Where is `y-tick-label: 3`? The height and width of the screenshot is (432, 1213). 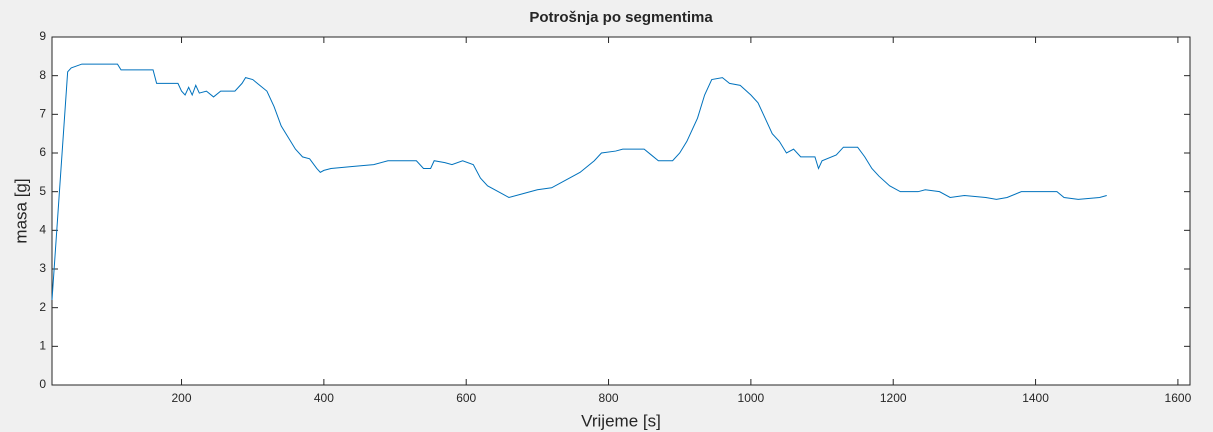 y-tick-label: 3 is located at coordinates (42, 268).